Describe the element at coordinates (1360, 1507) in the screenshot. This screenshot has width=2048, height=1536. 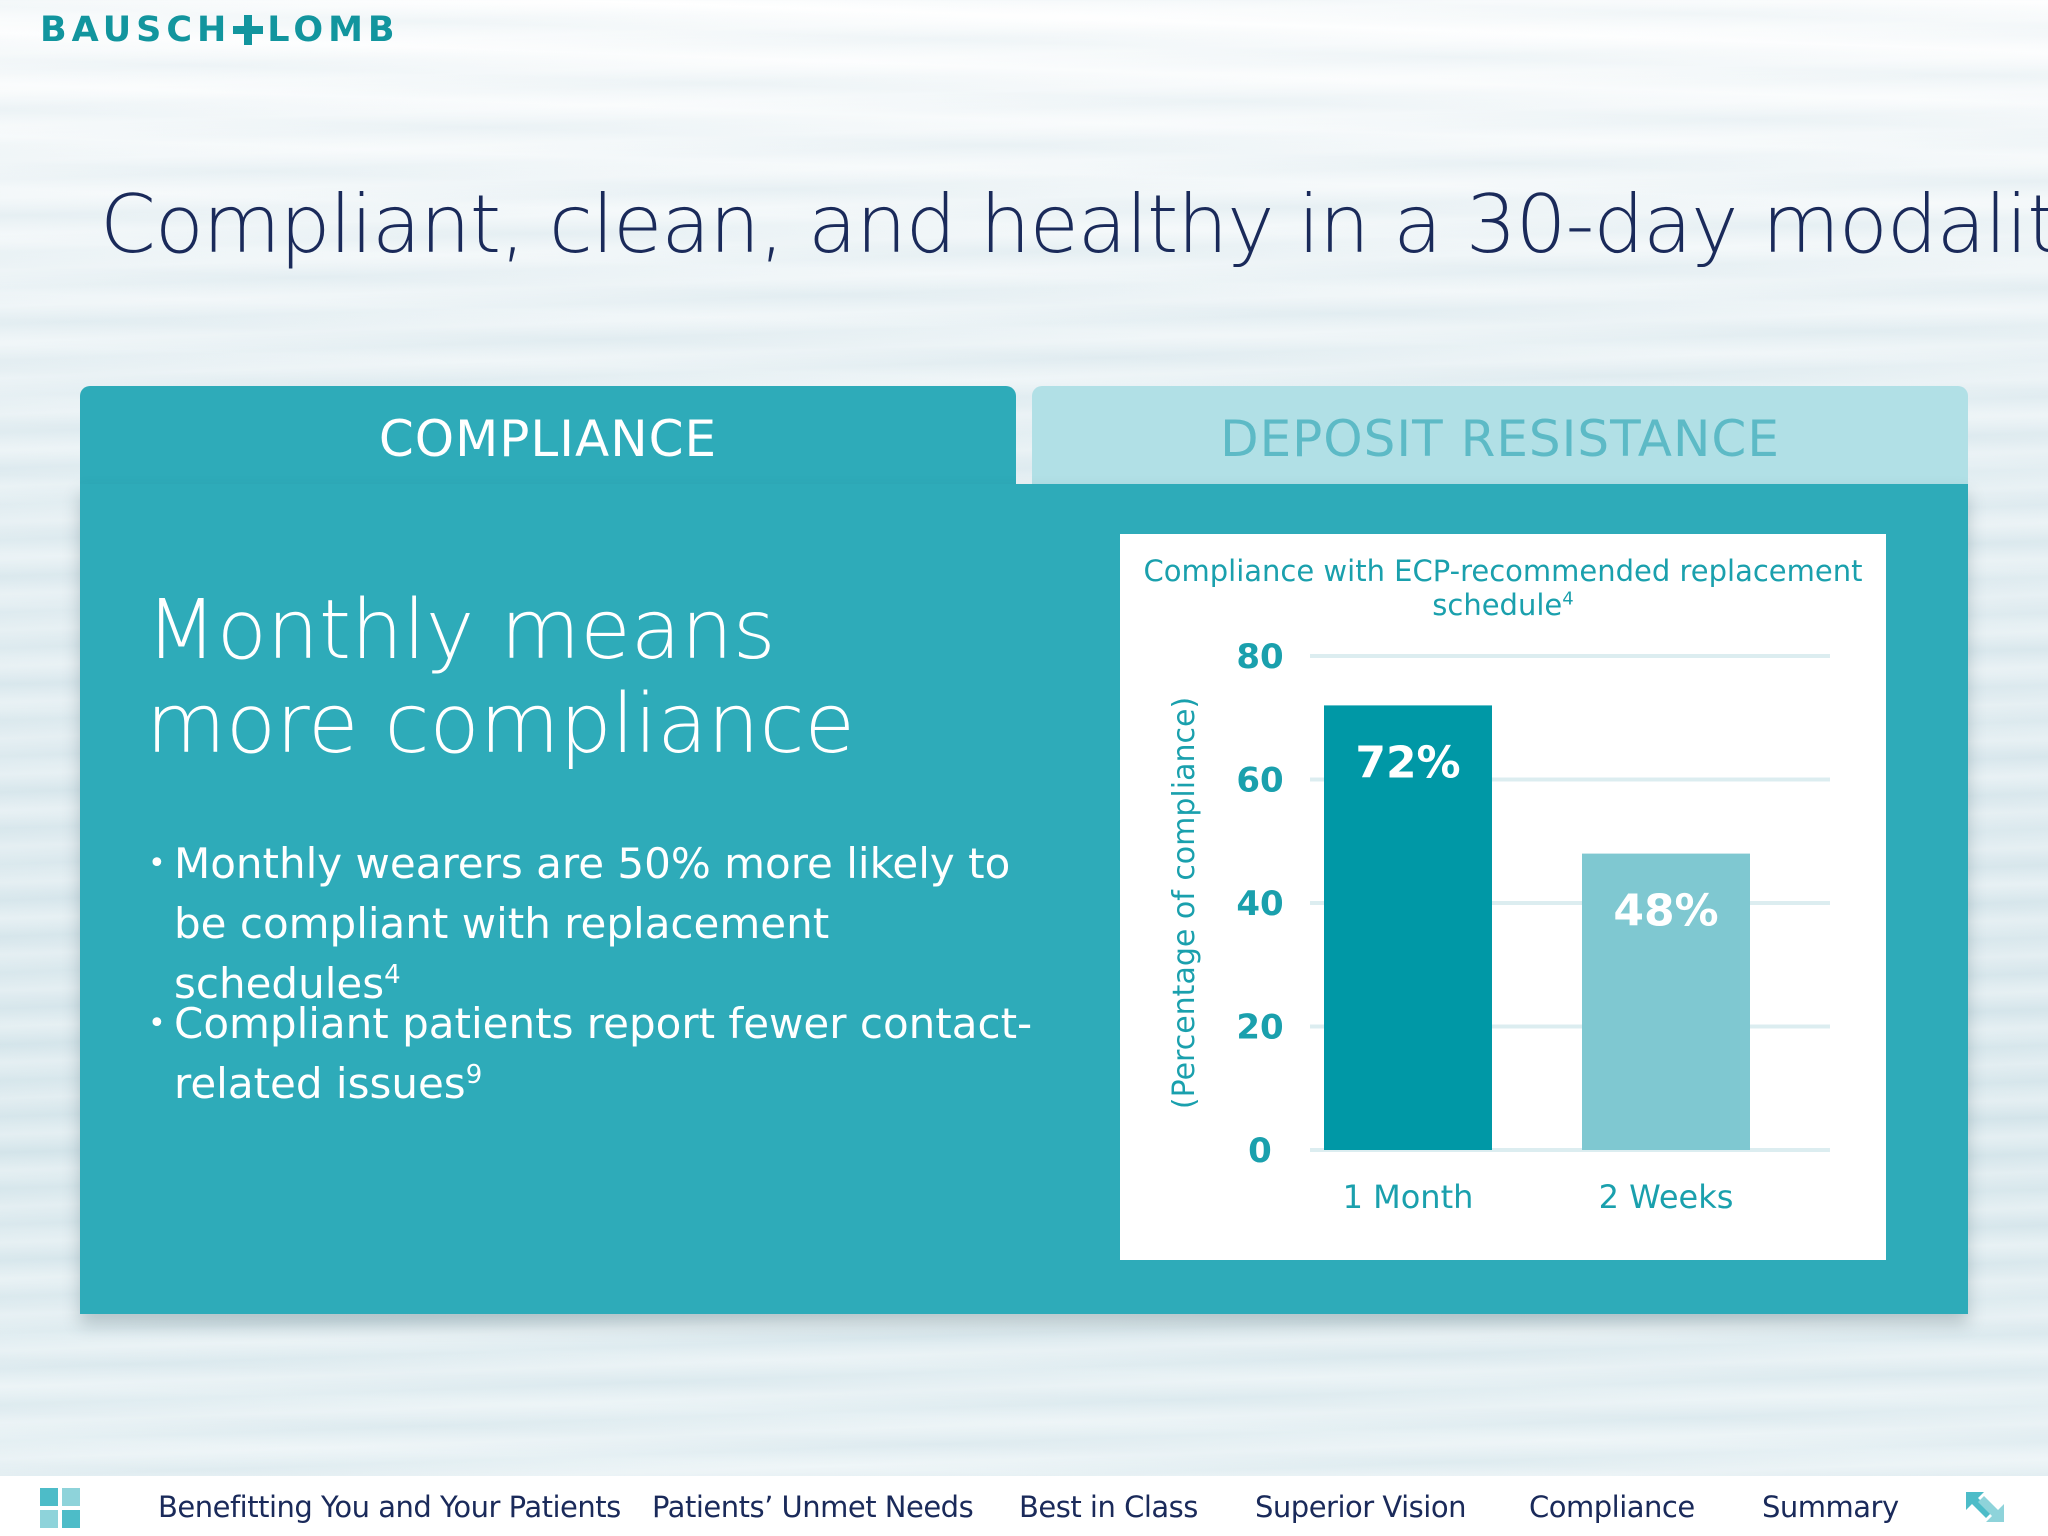
I see `nav-superior-vision: Superior Vision` at that location.